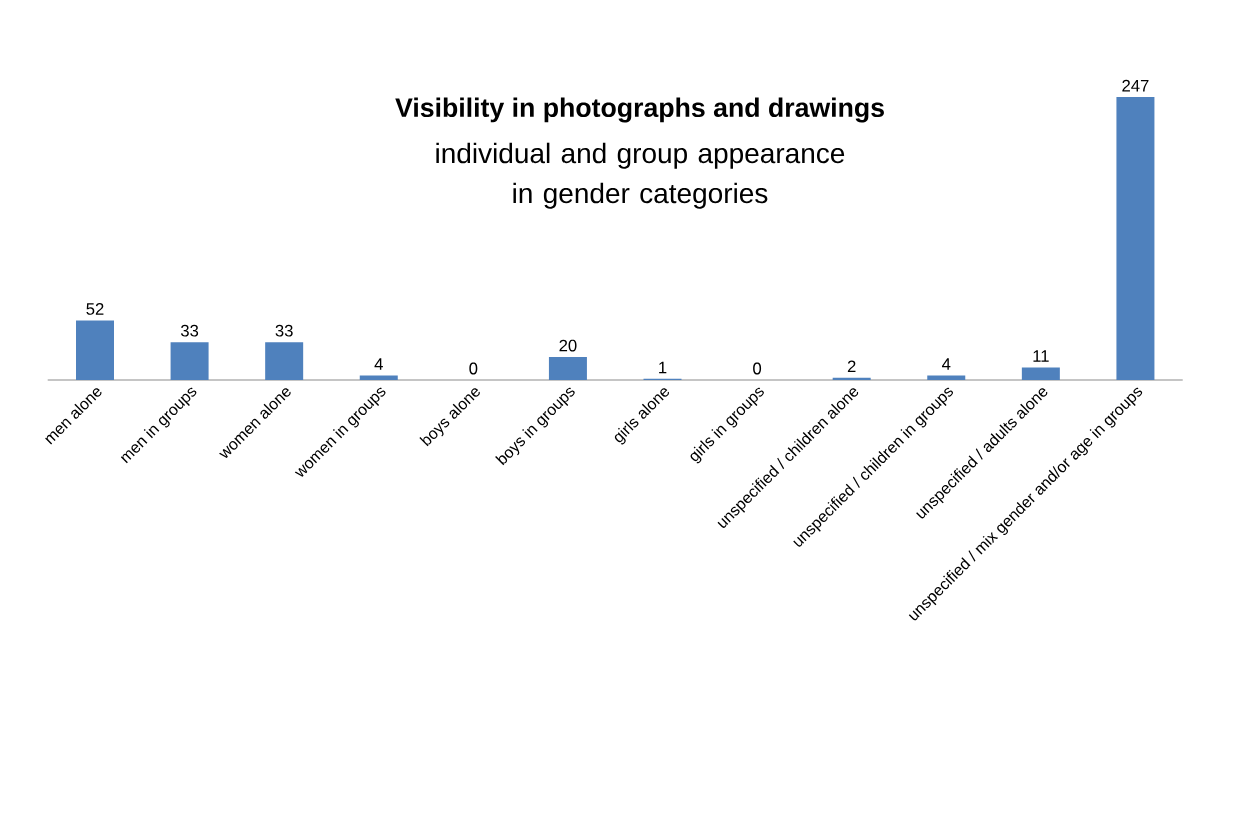  Describe the element at coordinates (1041, 356) in the screenshot. I see `data-label: 11` at that location.